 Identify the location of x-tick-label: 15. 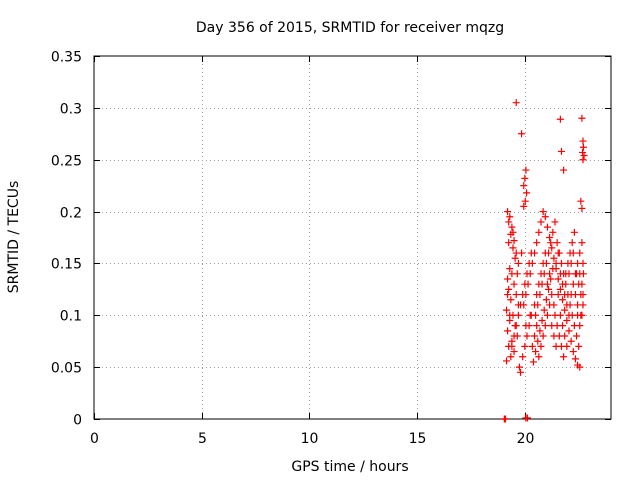
(418, 439).